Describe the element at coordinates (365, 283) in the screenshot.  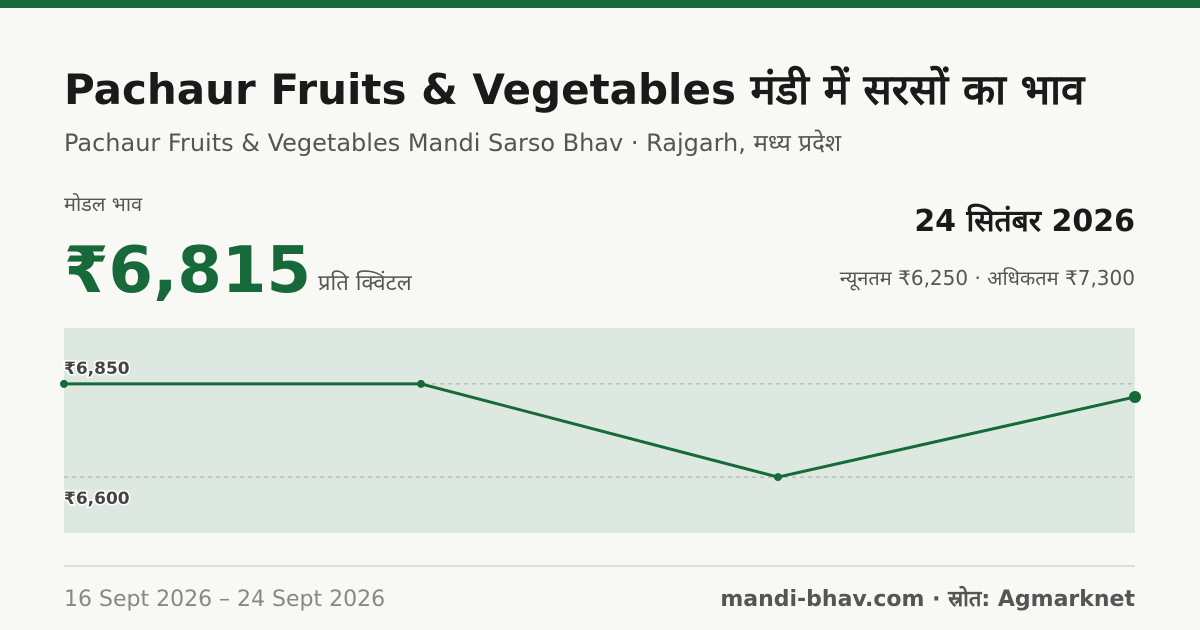
I see `price-unit: प्रति क्विंटल` at that location.